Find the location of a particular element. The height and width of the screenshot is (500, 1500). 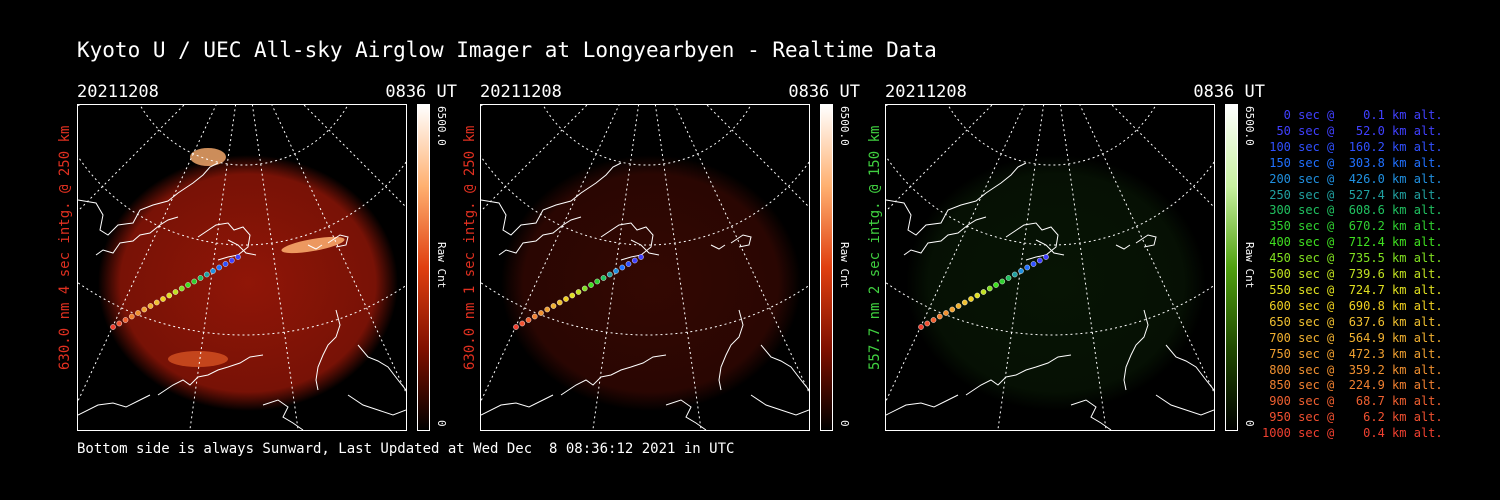

legend-row: 350 sec @ 670.2 km alt. is located at coordinates (1352, 226).